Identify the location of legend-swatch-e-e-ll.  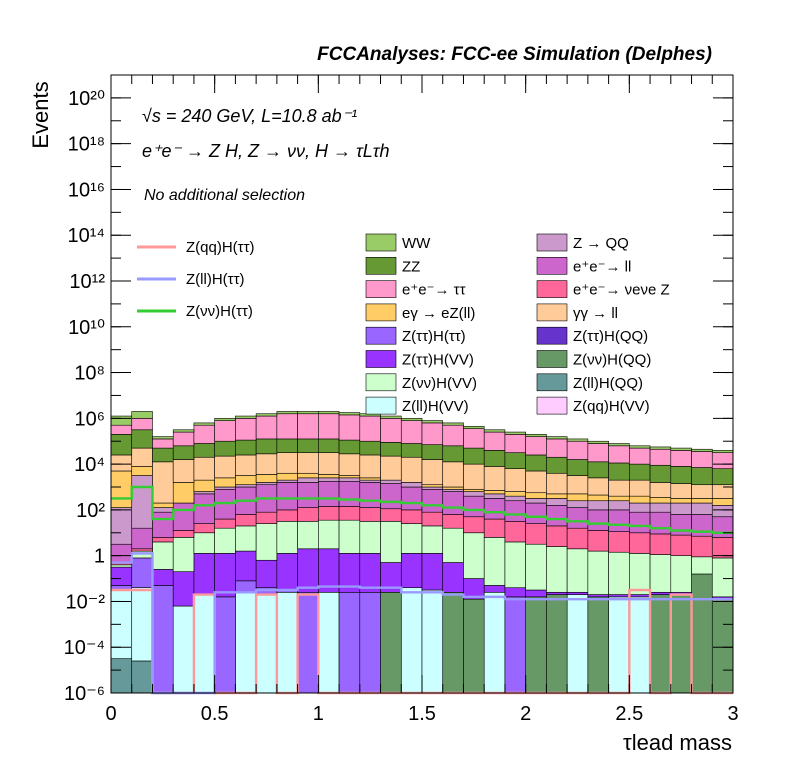
(552, 265).